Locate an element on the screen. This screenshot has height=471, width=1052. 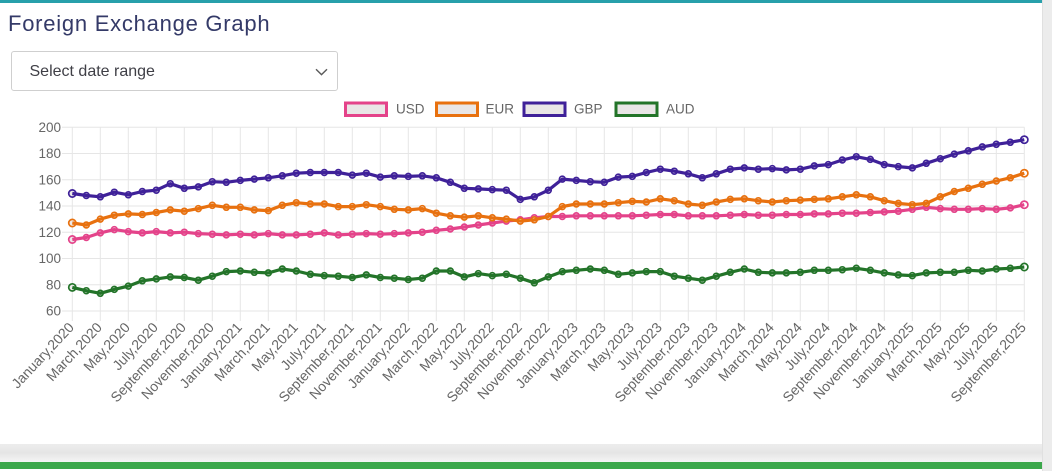
svg-text: 60 is located at coordinates (53, 311).